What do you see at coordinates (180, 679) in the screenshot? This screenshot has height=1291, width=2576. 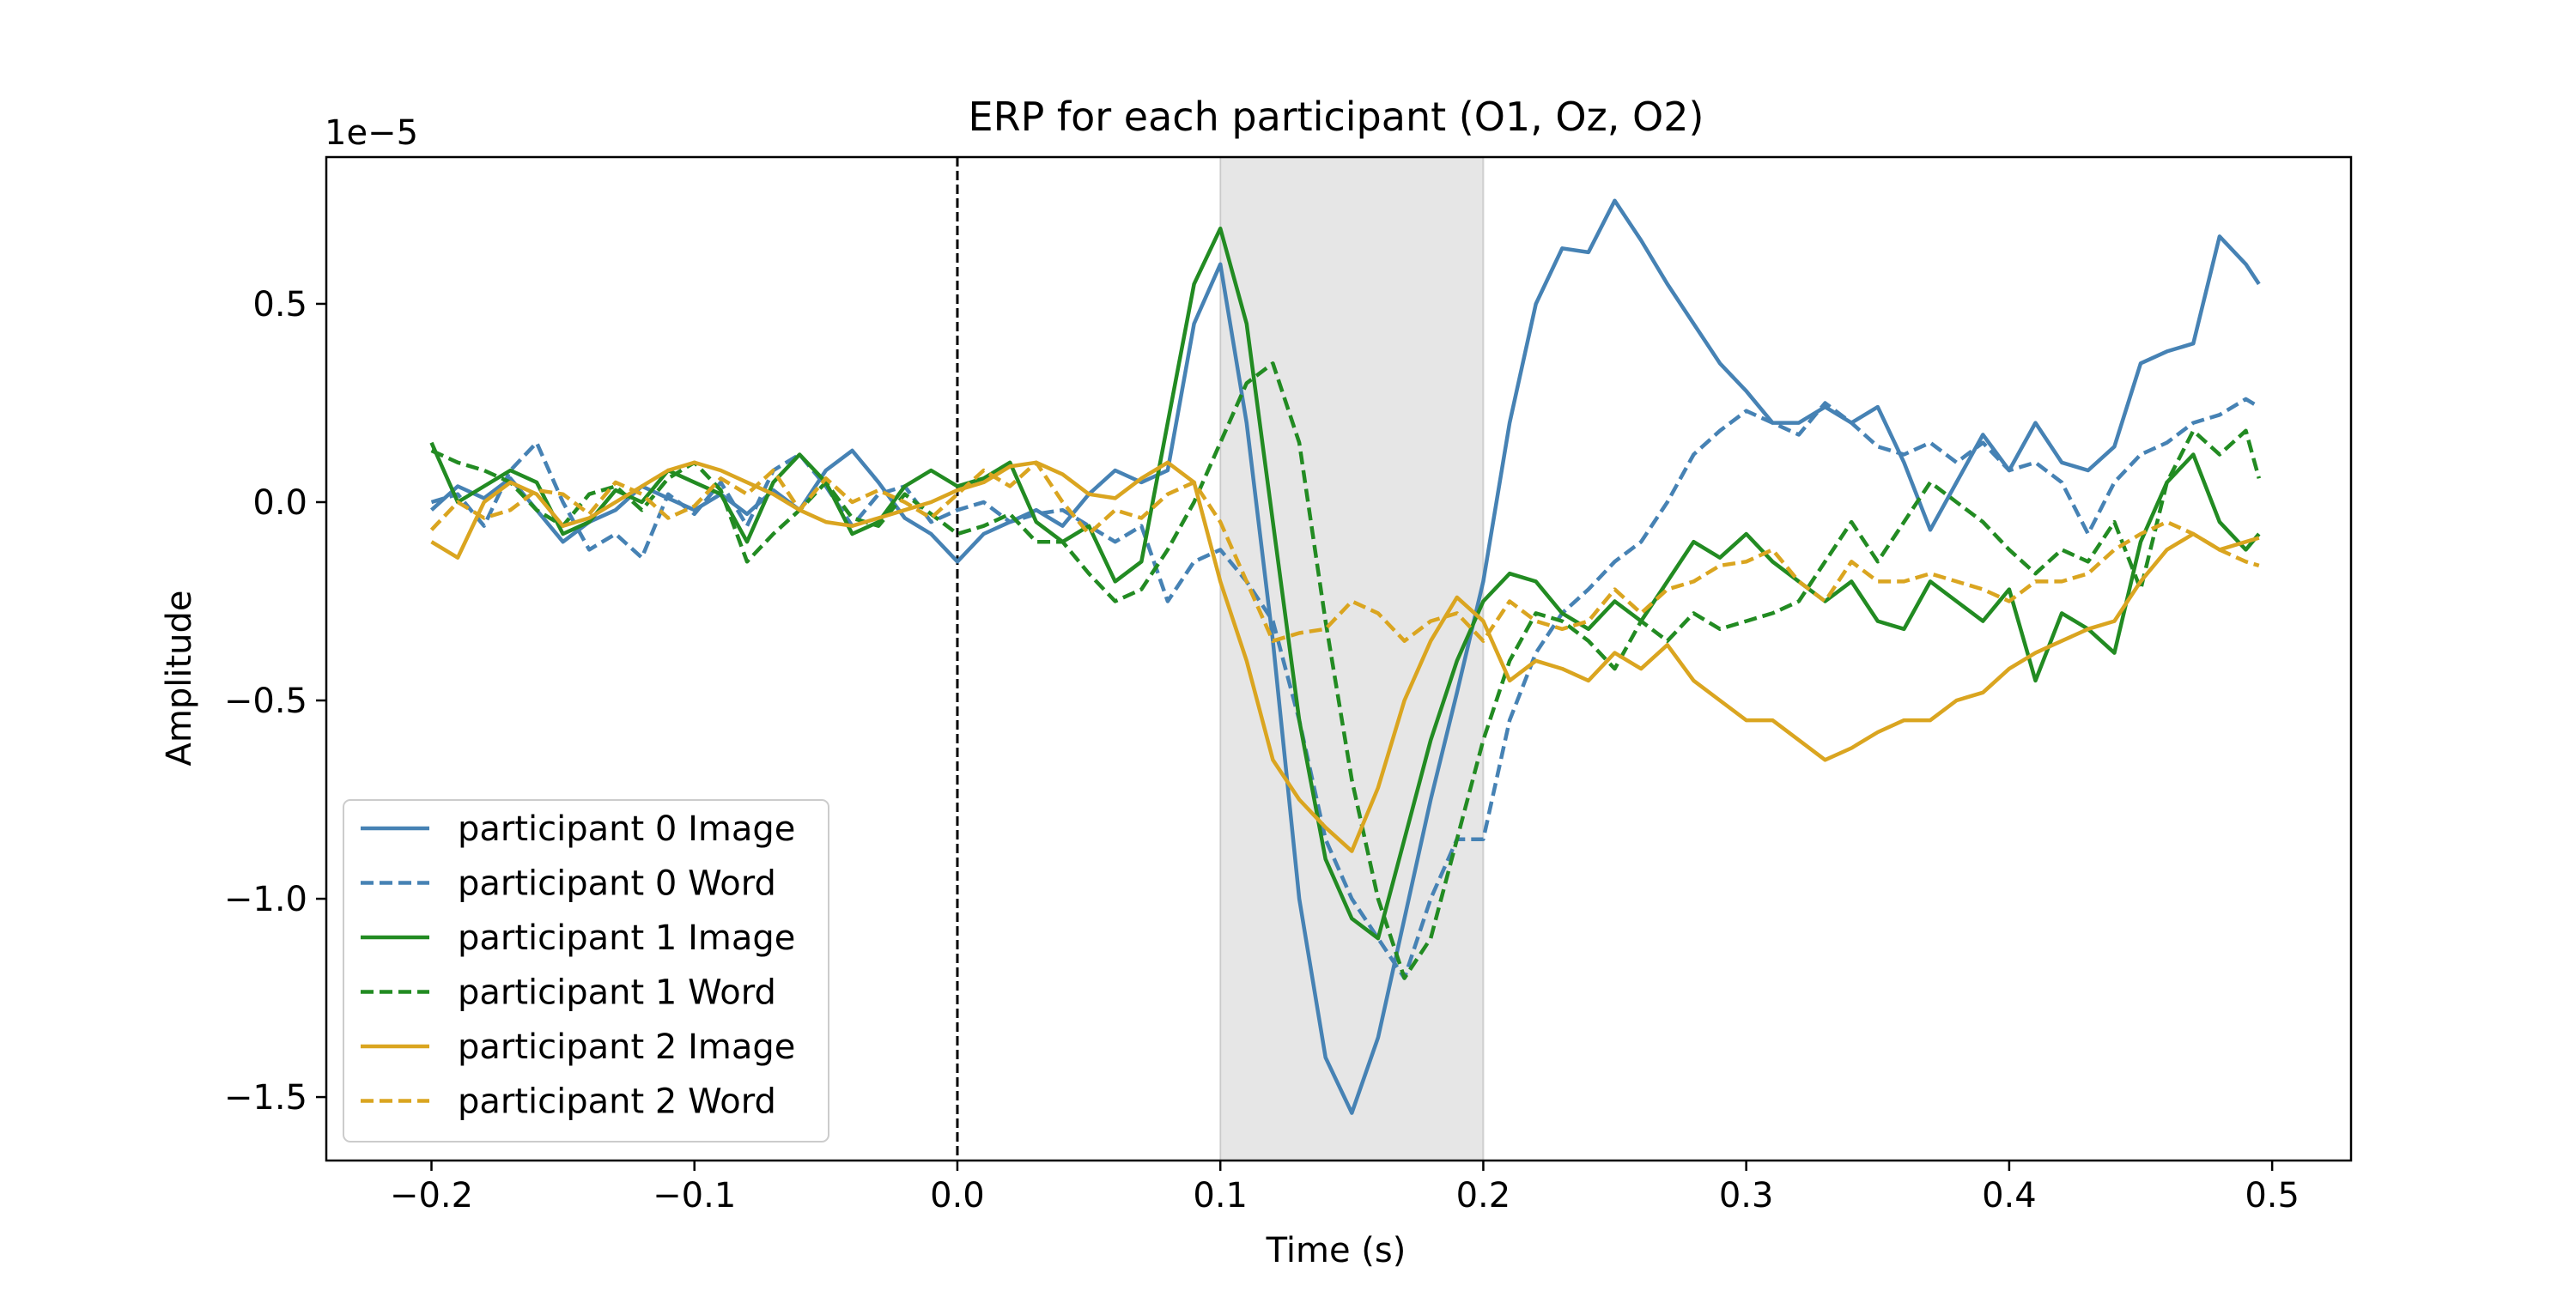 I see `y-axis-label: Amplitude` at bounding box center [180, 679].